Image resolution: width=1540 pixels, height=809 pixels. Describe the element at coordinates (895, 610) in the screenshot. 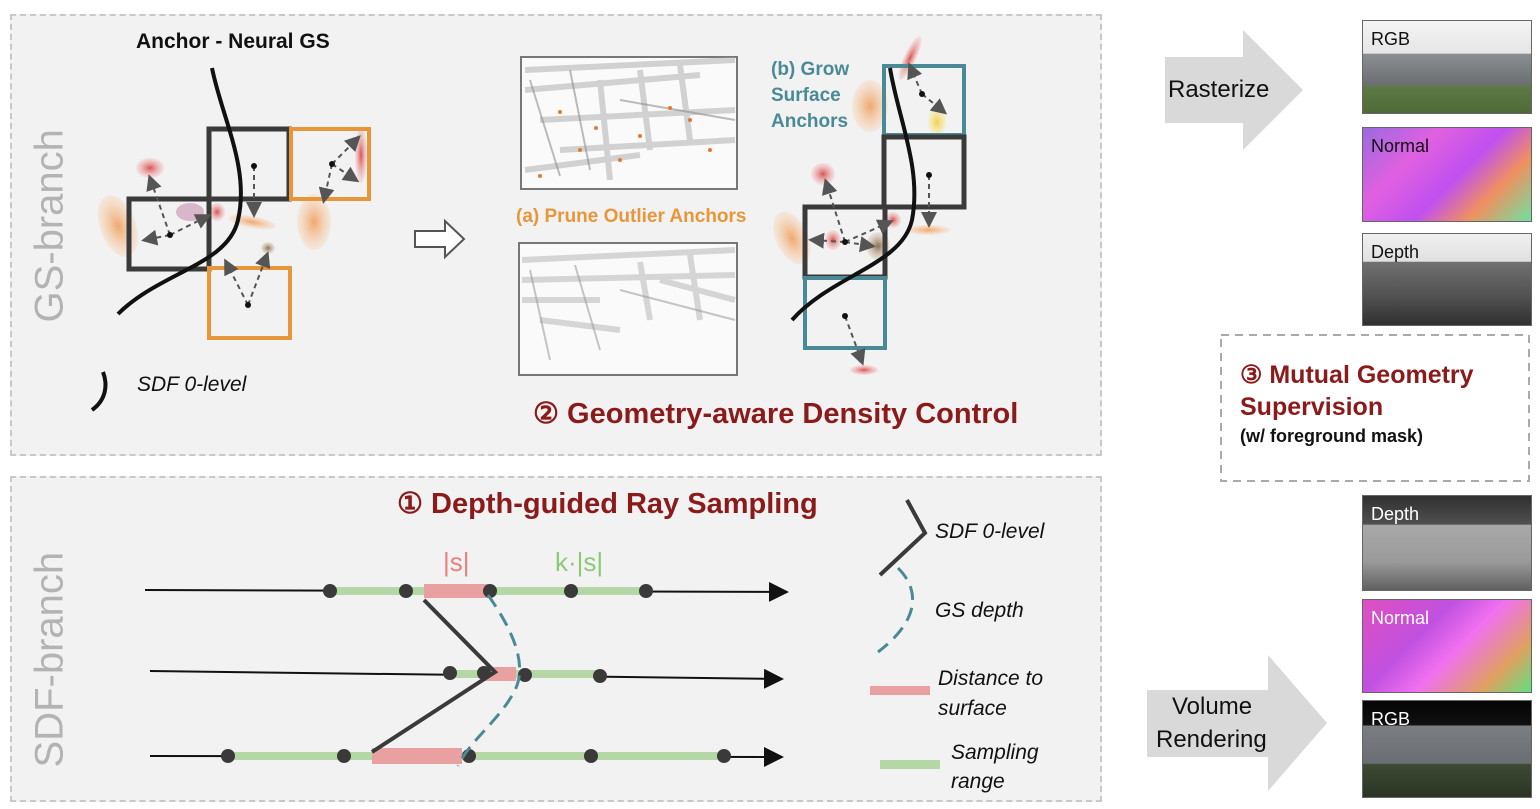

I see `legend-gs-depth-glyph` at that location.